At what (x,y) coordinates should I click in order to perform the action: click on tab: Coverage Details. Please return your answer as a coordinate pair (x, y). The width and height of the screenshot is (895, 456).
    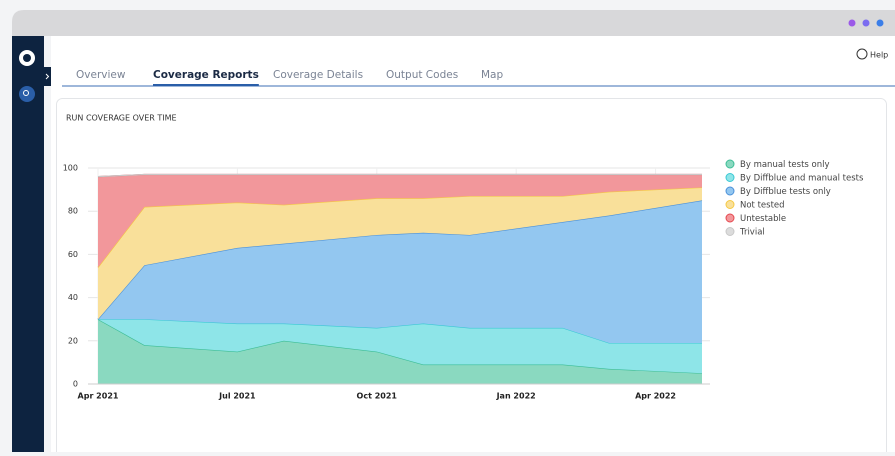
    Looking at the image, I should click on (318, 75).